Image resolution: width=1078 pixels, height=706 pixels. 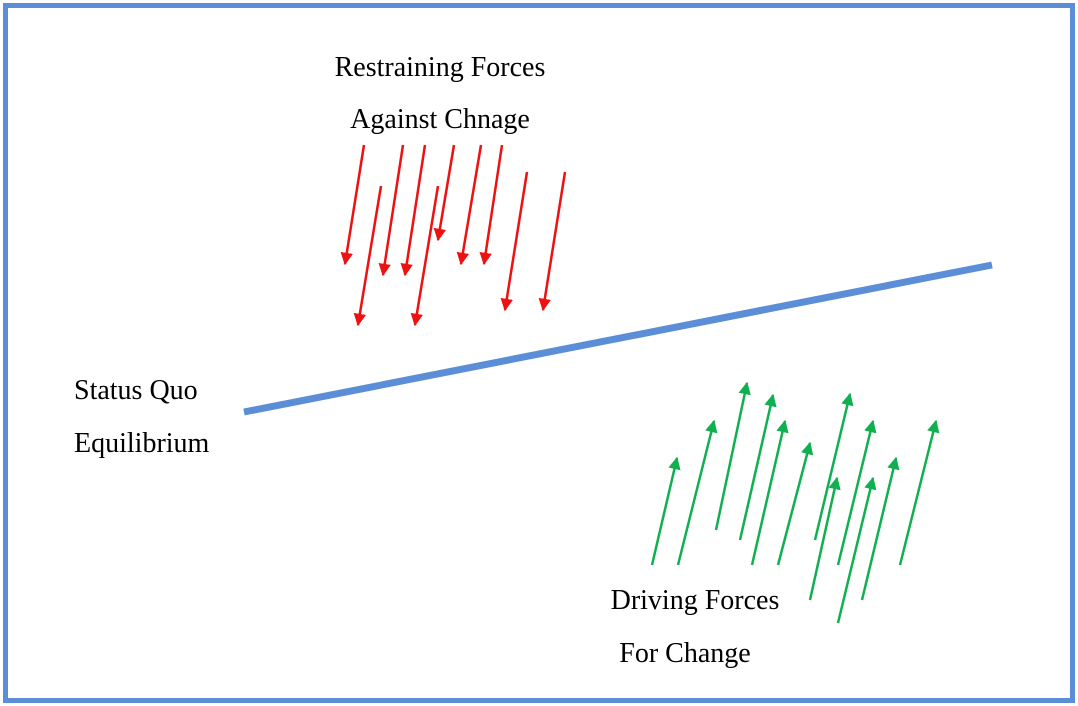 What do you see at coordinates (440, 67) in the screenshot?
I see `restraining-forces-label: Restraining Forces` at bounding box center [440, 67].